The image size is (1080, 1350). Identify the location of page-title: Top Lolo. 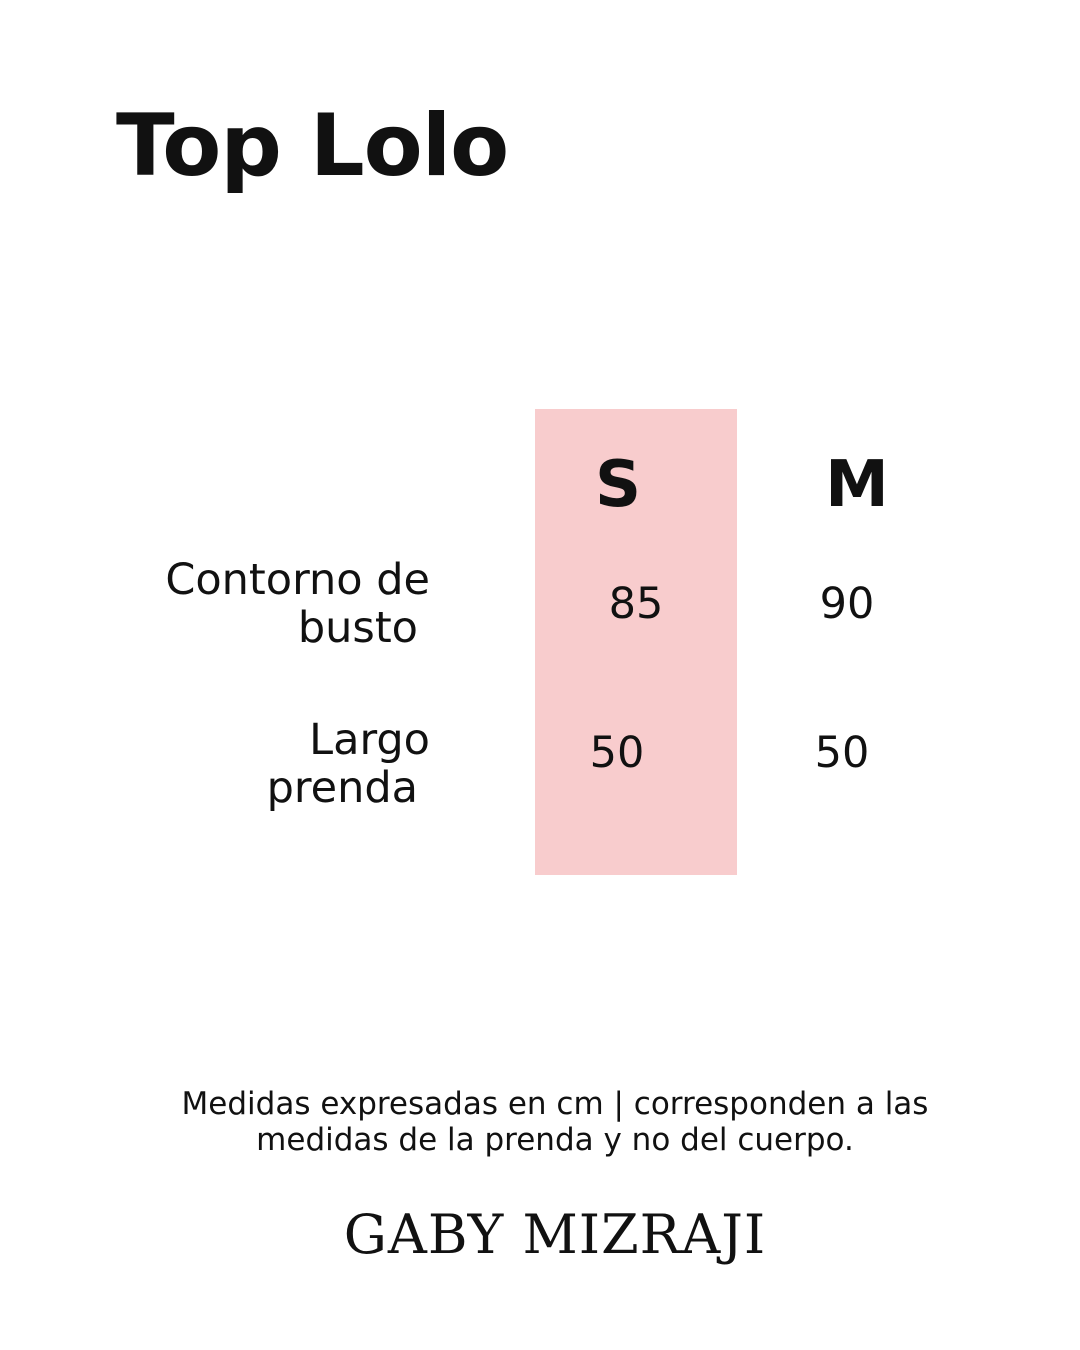
(312, 146).